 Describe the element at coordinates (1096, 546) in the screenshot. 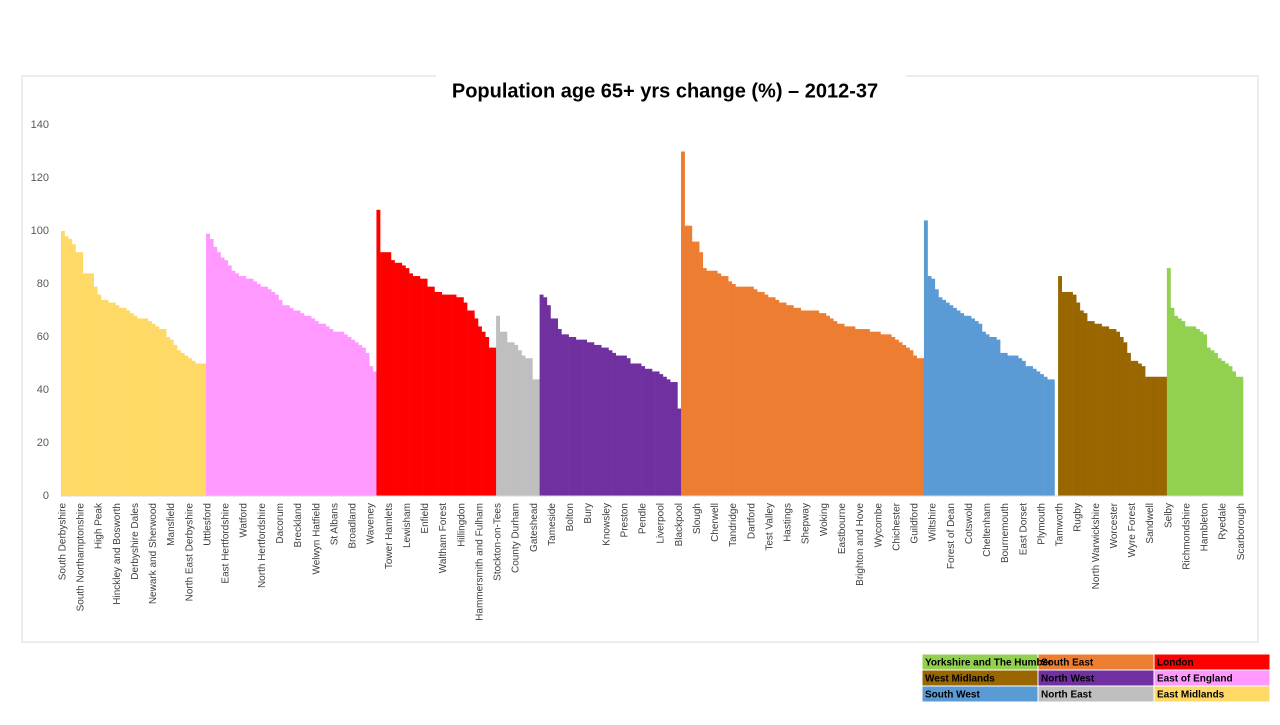

I see `x-tick-label: North Warwickshire` at that location.